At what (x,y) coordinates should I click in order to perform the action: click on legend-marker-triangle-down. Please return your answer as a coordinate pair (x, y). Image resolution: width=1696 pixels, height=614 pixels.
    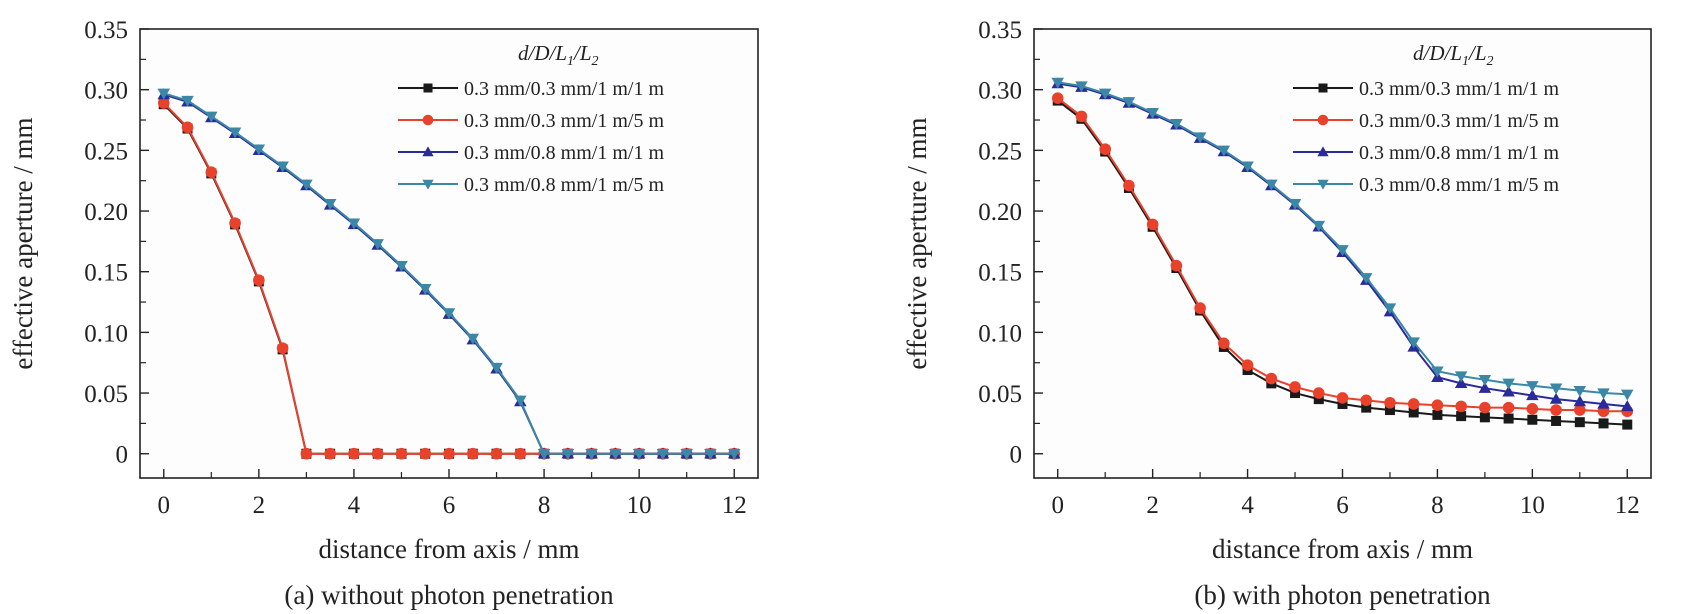
    Looking at the image, I should click on (428, 184).